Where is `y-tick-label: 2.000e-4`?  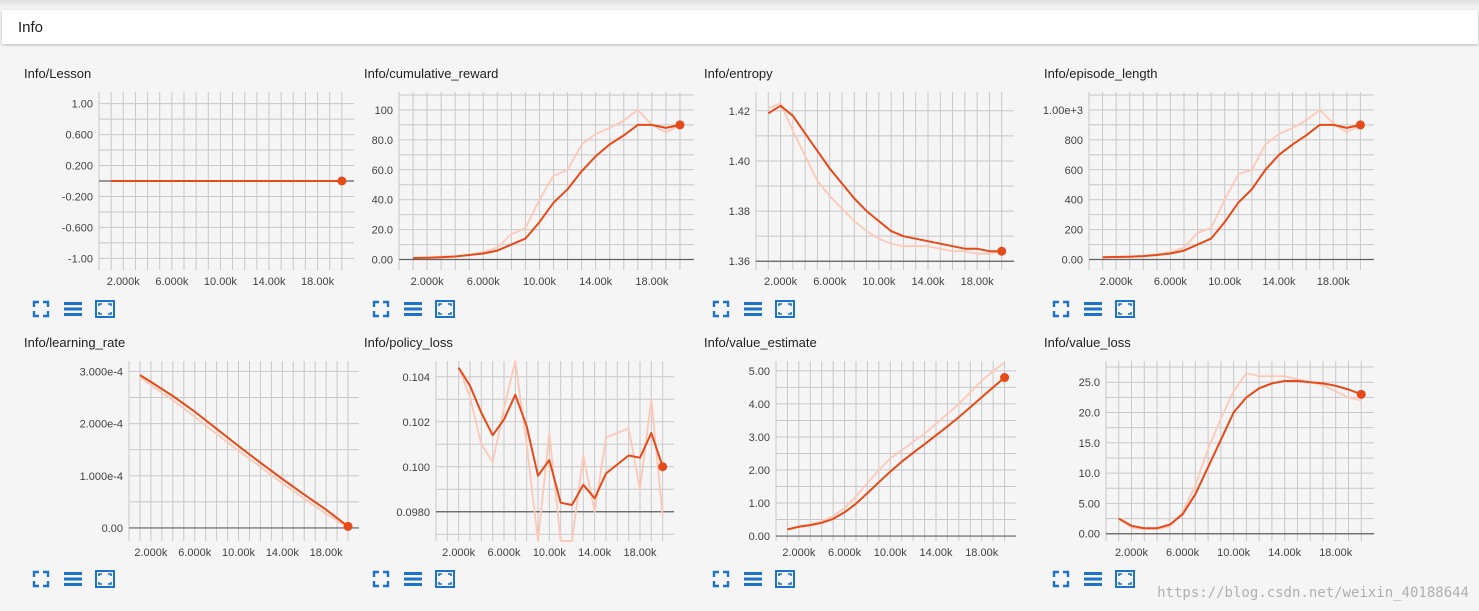
y-tick-label: 2.000e-4 is located at coordinates (101, 425).